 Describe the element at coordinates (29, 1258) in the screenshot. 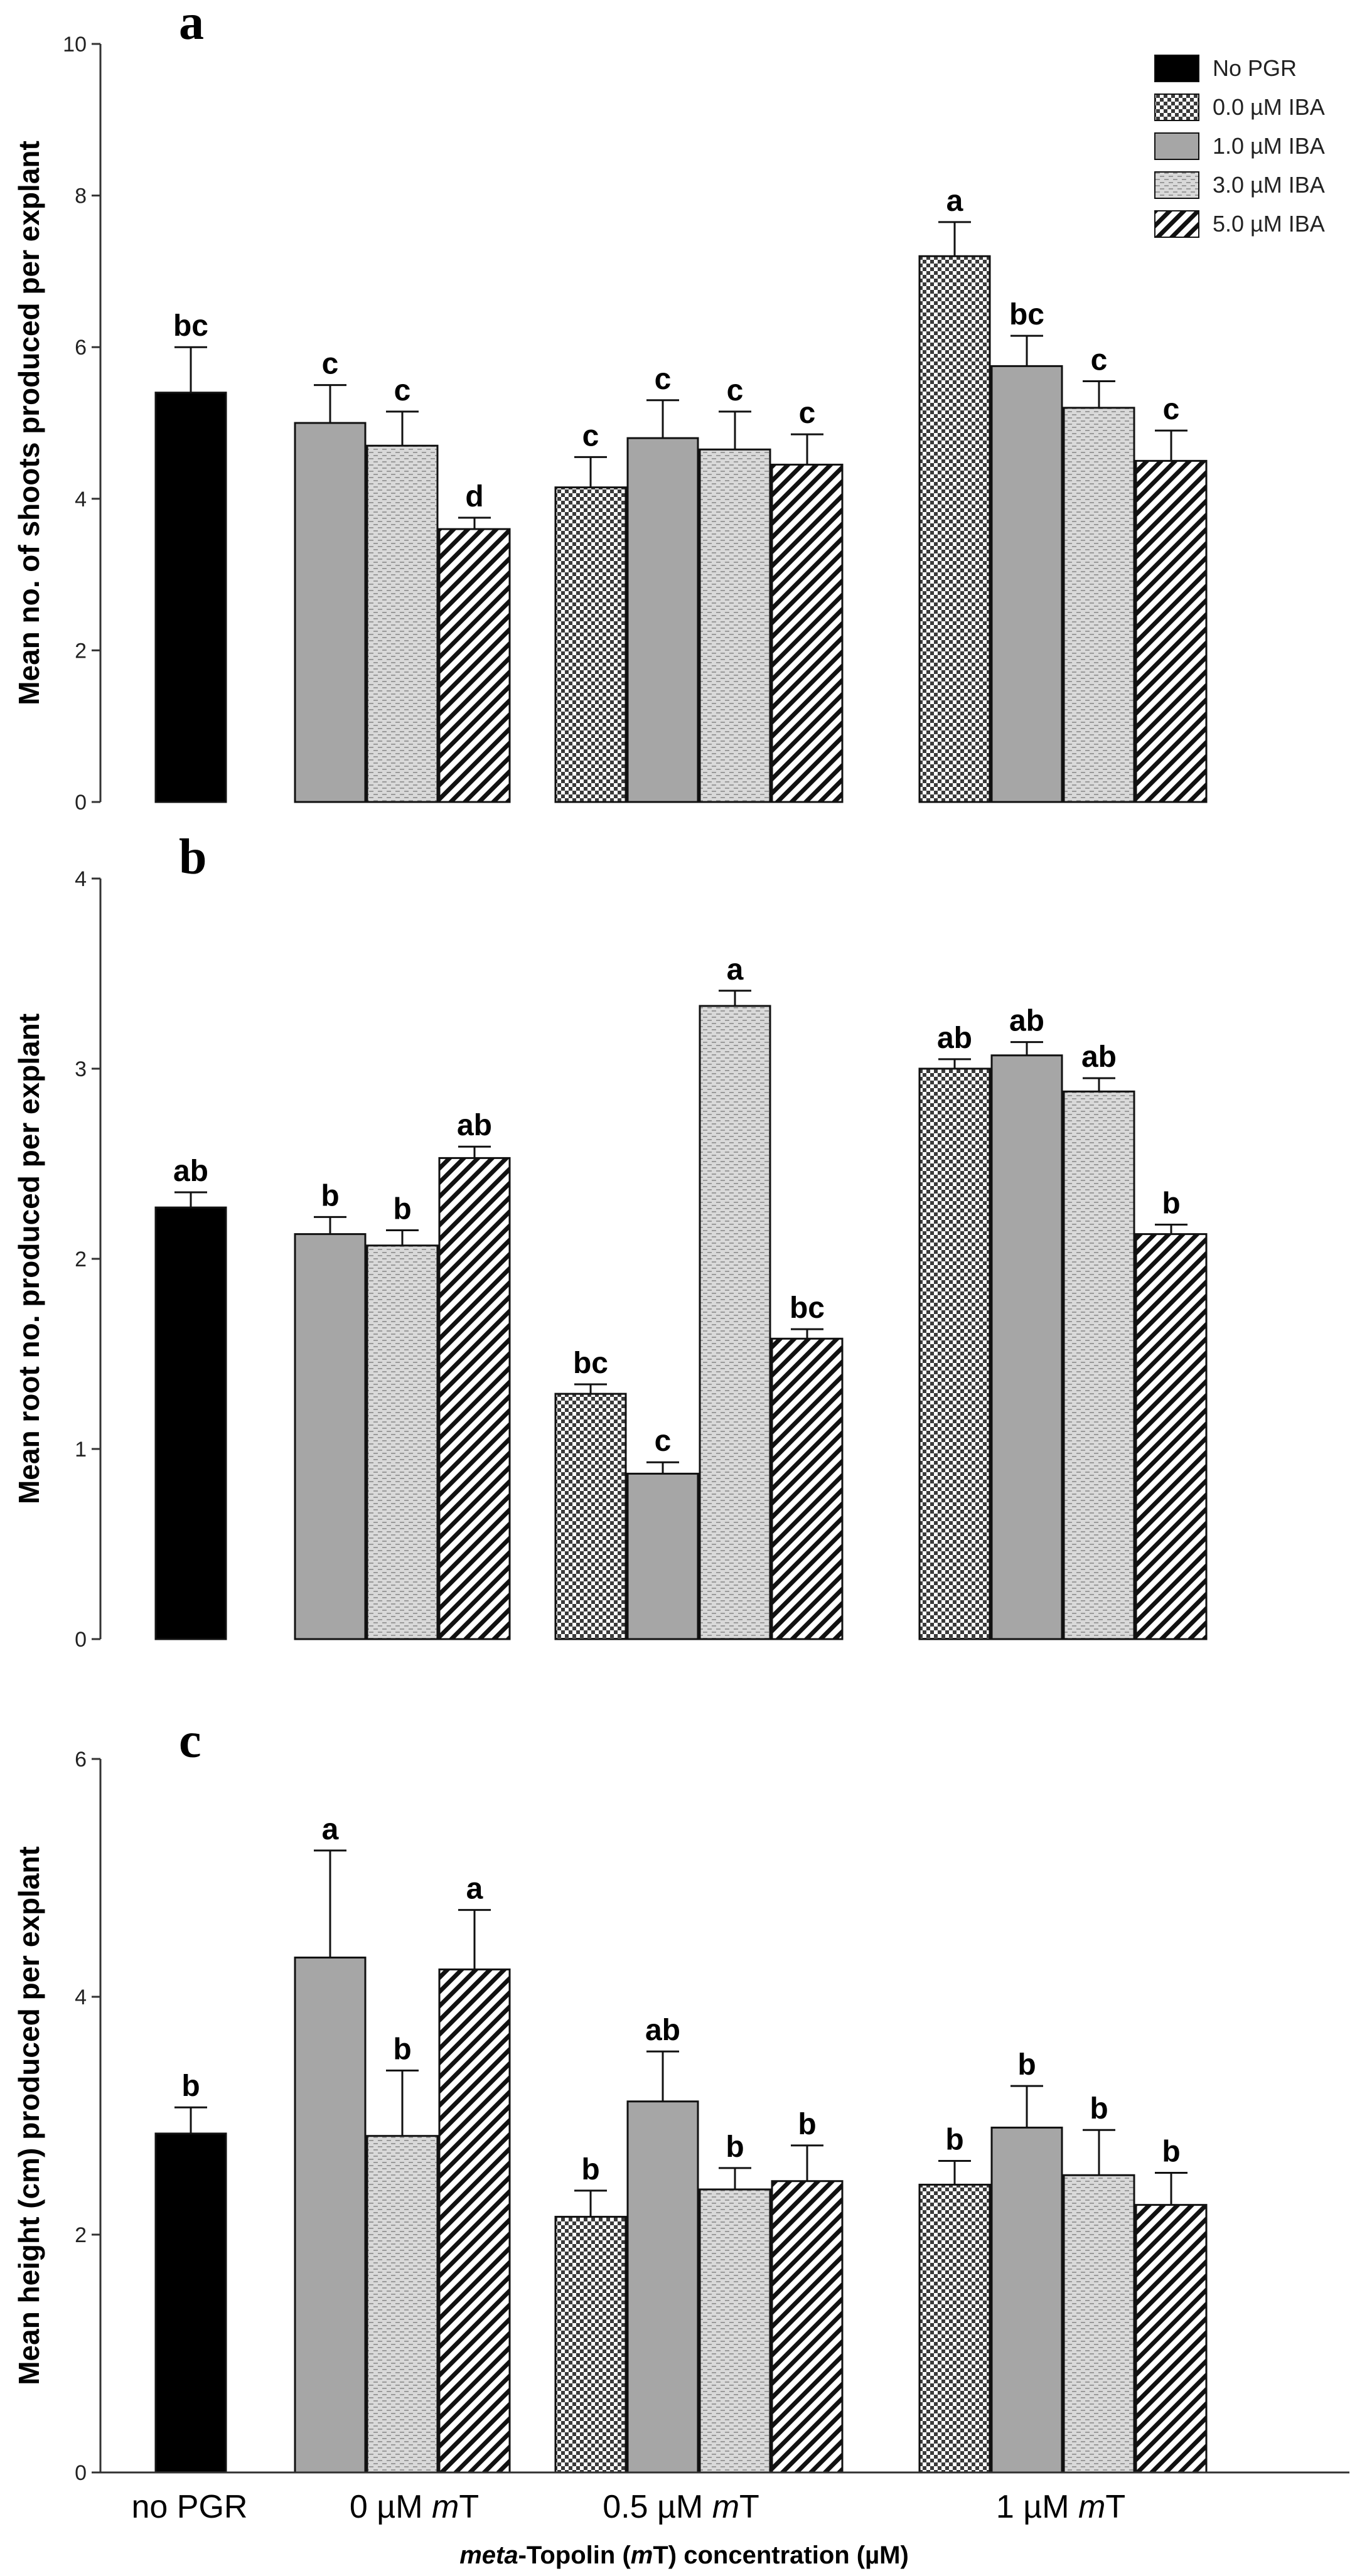

I see `y-axis-title: Mean root no. produced per explant` at that location.